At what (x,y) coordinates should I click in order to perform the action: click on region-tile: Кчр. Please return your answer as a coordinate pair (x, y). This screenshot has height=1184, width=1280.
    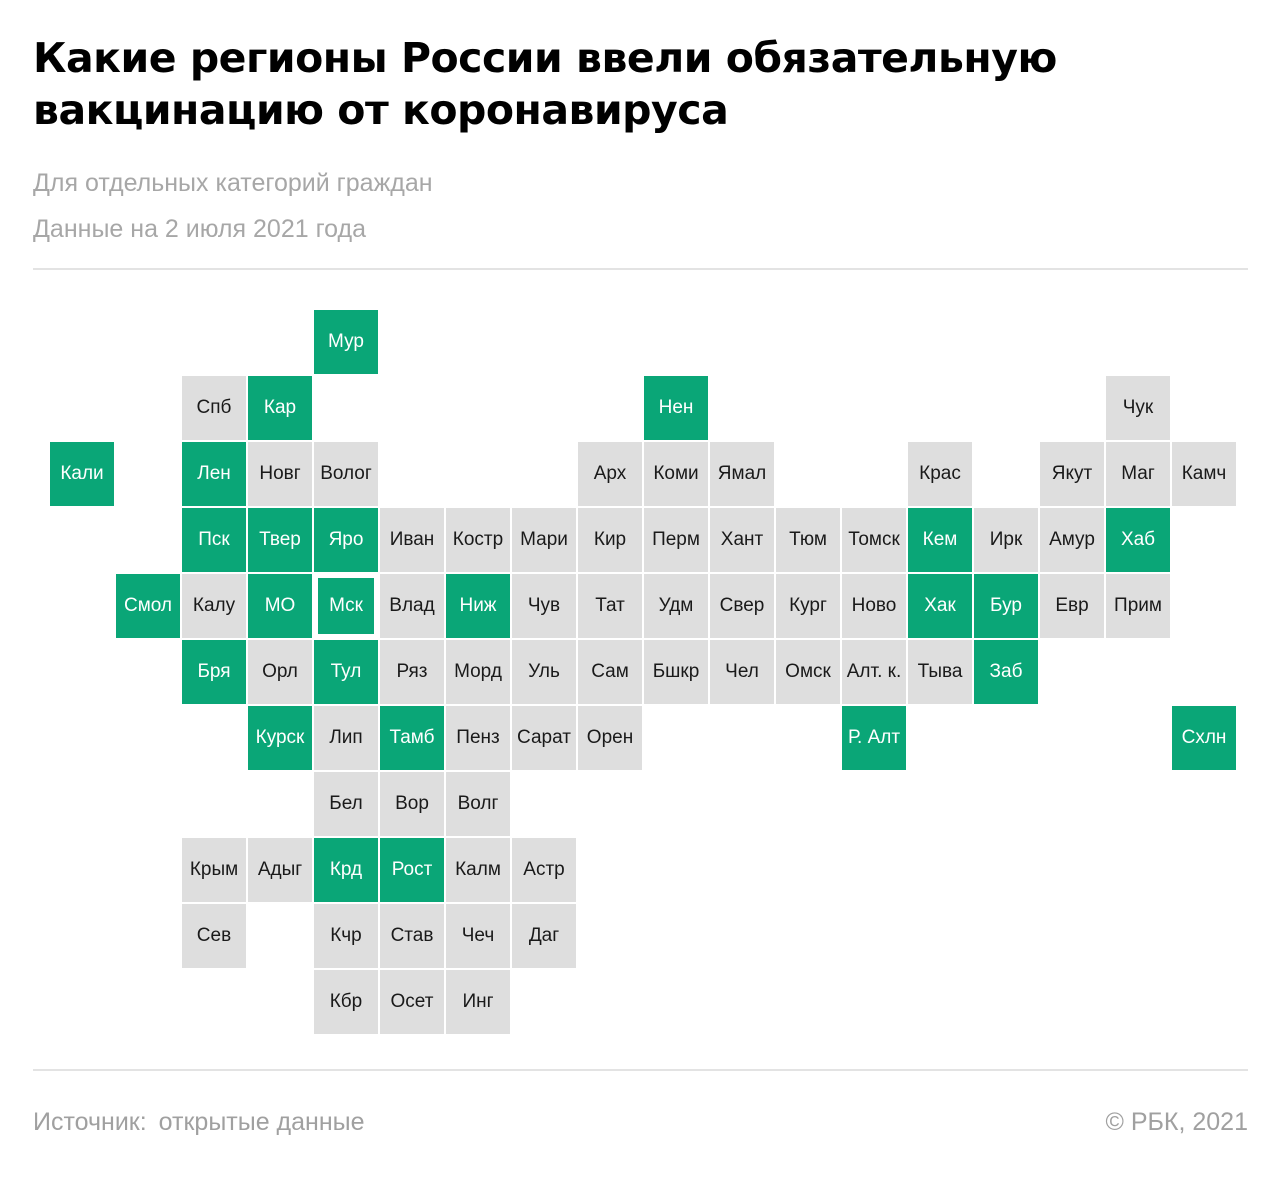
    Looking at the image, I should click on (346, 936).